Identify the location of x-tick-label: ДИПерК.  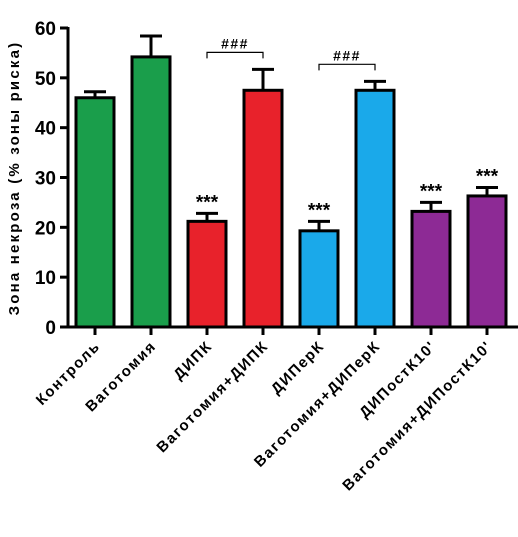
(298, 368).